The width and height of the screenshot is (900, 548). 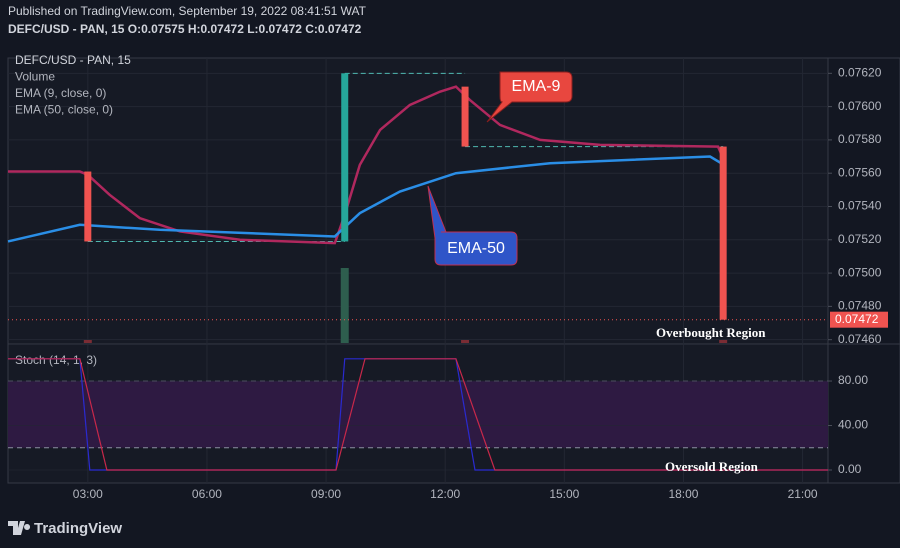 I want to click on x-tick-label: 06:00, so click(x=207, y=494).